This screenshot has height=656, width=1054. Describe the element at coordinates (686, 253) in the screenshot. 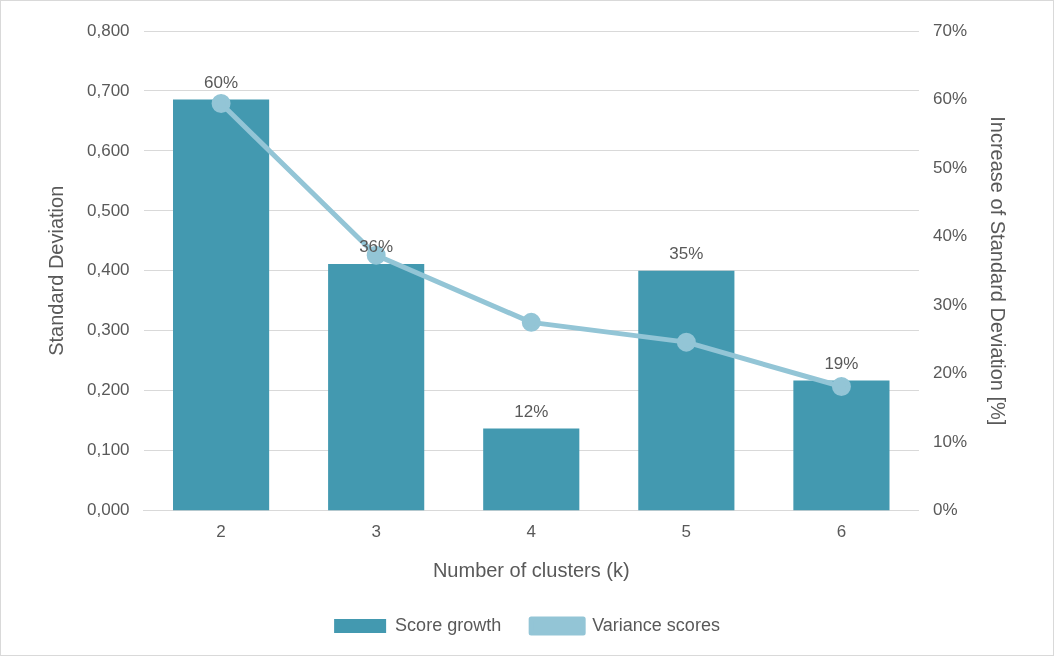

I see `data-label: 35%` at that location.